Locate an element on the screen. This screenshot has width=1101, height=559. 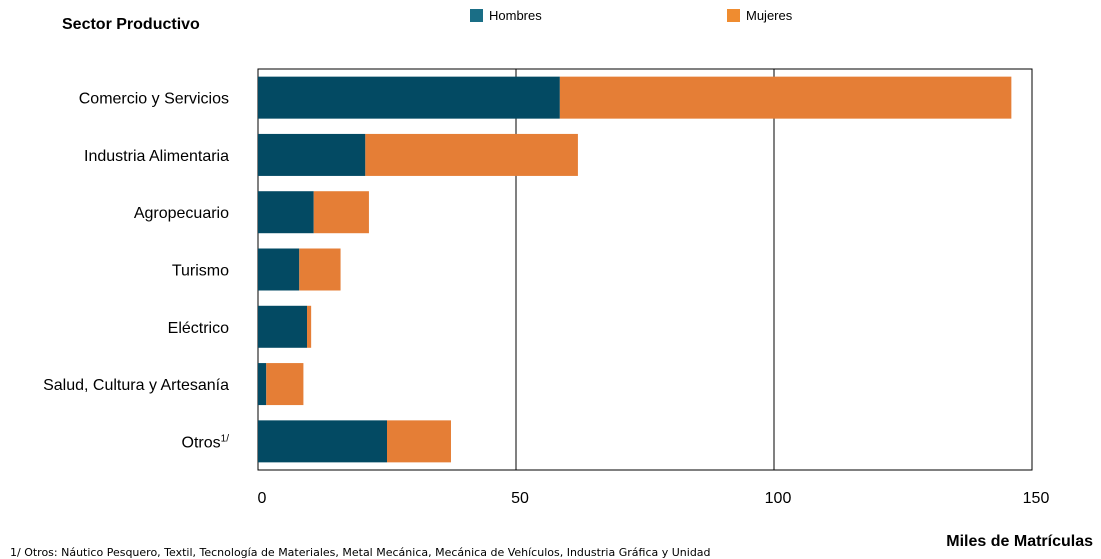
legend-item-mujeres: Mujeres is located at coordinates (759, 15).